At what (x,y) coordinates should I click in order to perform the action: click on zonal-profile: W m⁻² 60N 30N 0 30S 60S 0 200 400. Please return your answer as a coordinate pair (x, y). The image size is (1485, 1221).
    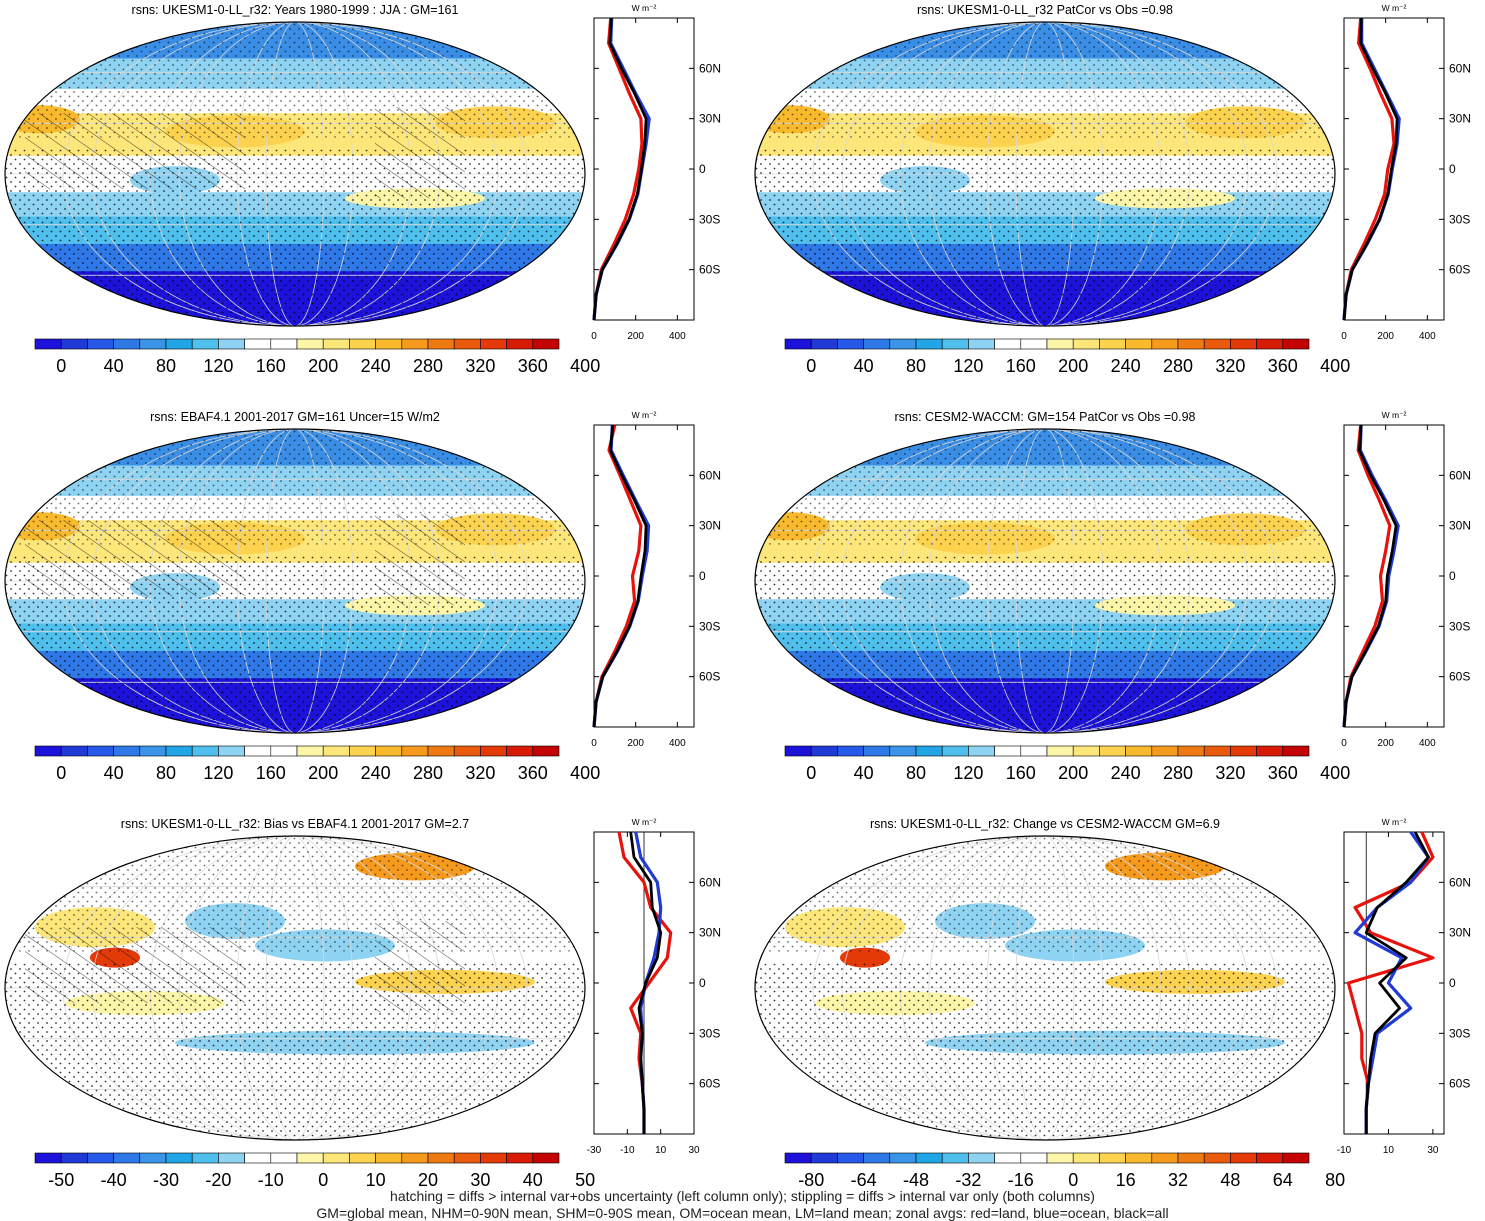
    Looking at the image, I should click on (656, 579).